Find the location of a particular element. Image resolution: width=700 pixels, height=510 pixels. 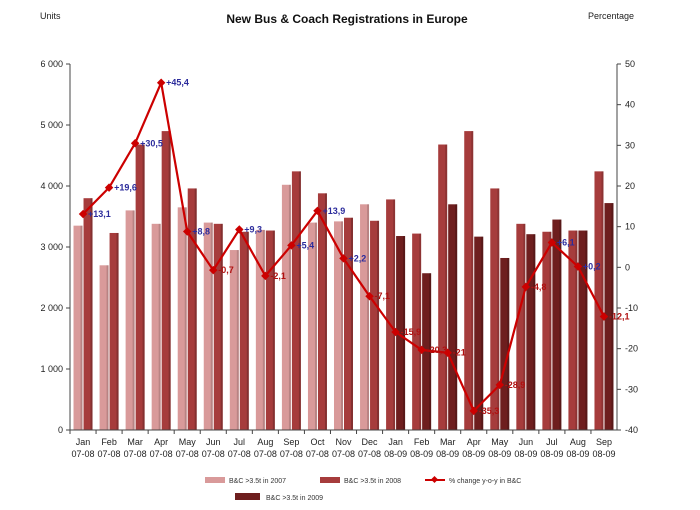

right-tick-label: -30 is located at coordinates (631, 389).